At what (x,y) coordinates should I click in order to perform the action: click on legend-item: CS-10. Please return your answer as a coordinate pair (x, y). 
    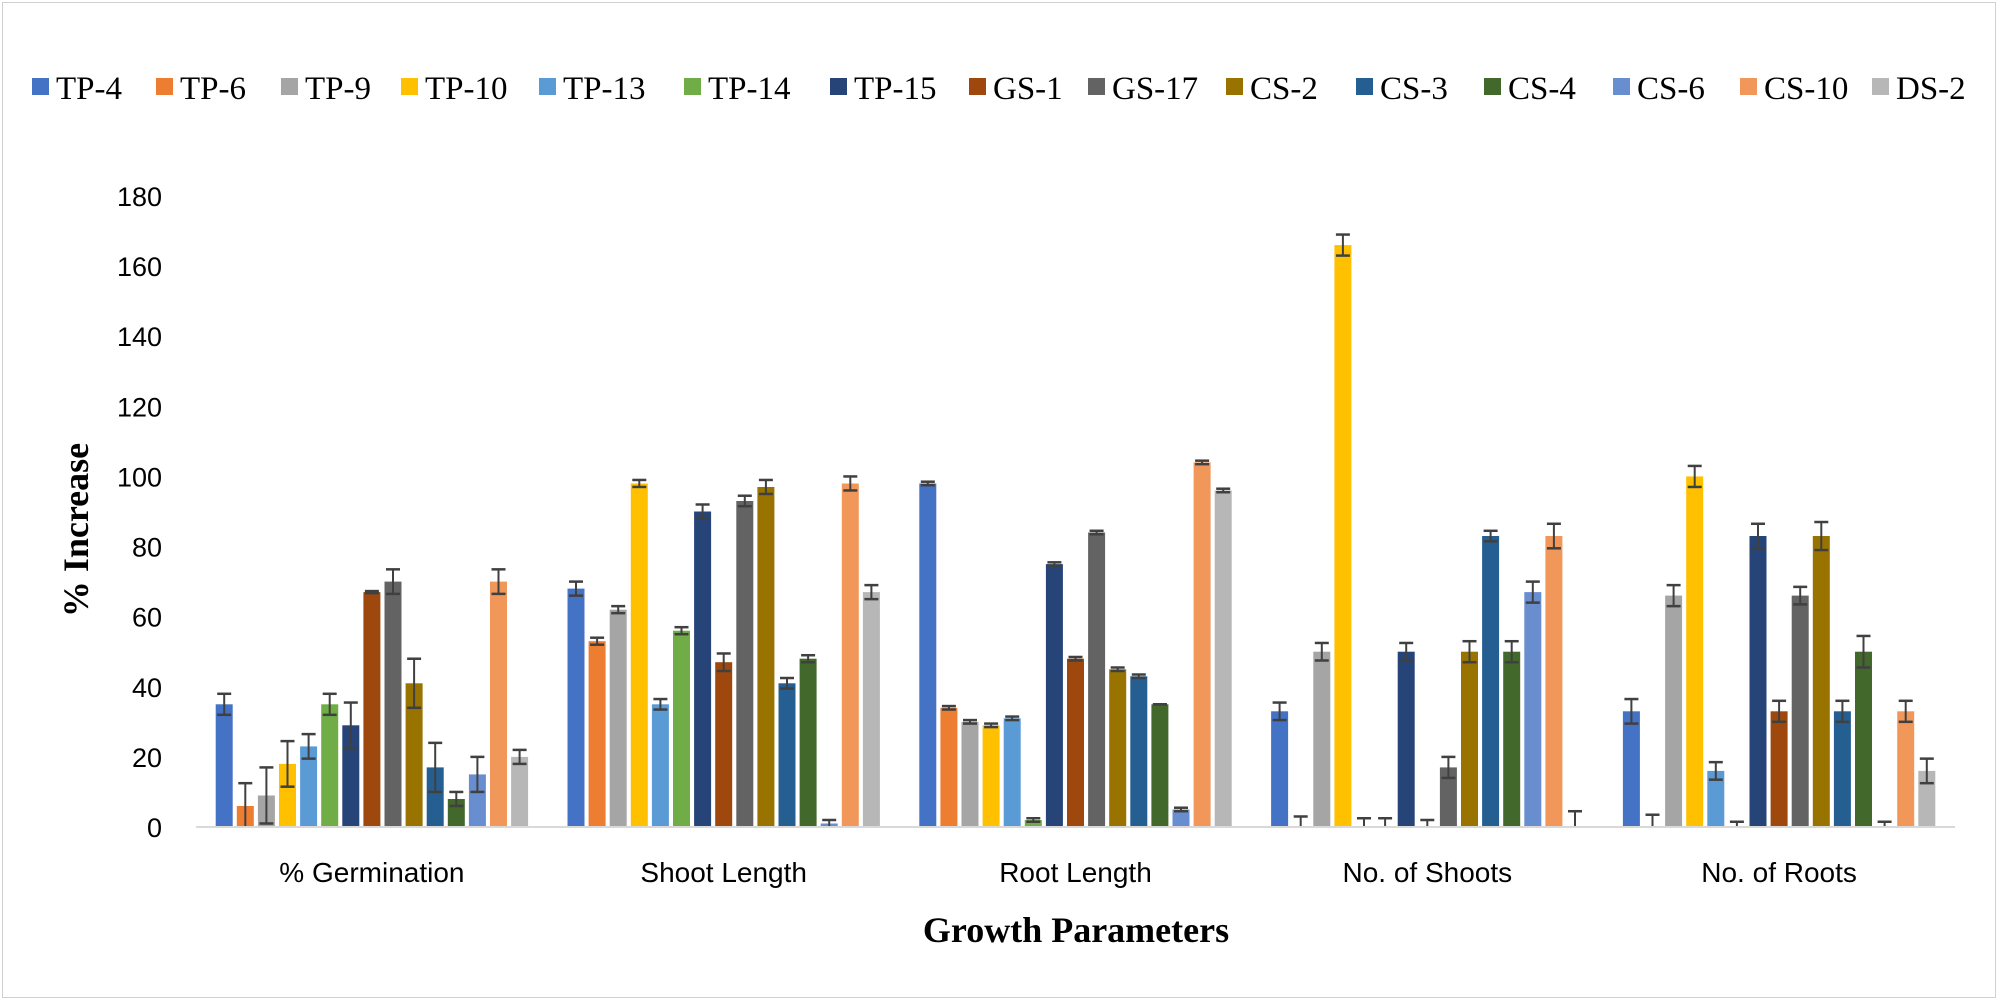
    Looking at the image, I should click on (1794, 89).